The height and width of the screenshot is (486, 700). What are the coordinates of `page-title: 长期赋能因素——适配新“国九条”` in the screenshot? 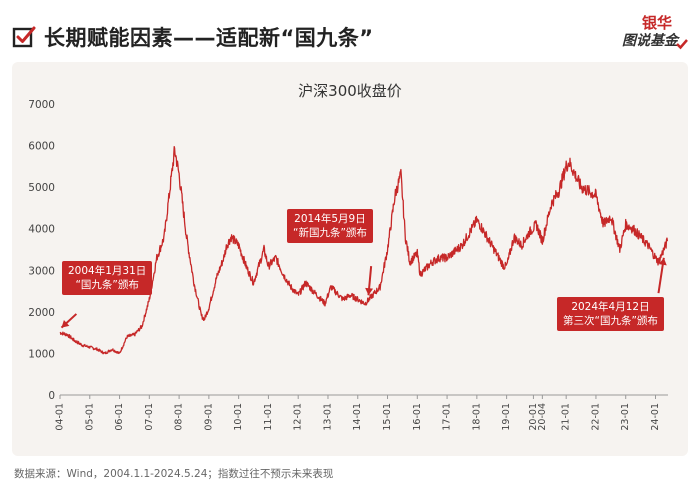 It's located at (209, 38).